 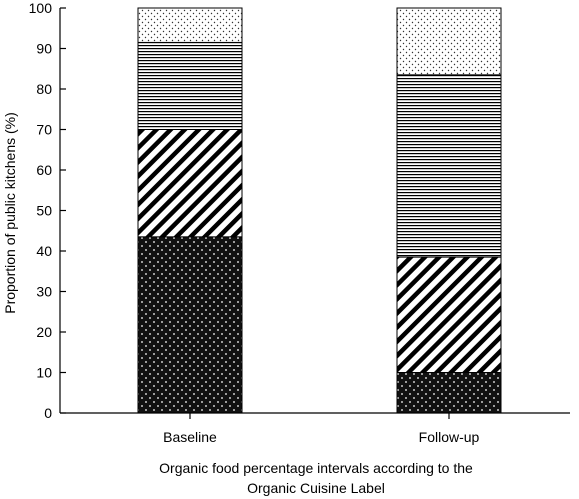 I want to click on y-tick-label: 40, so click(x=44, y=251).